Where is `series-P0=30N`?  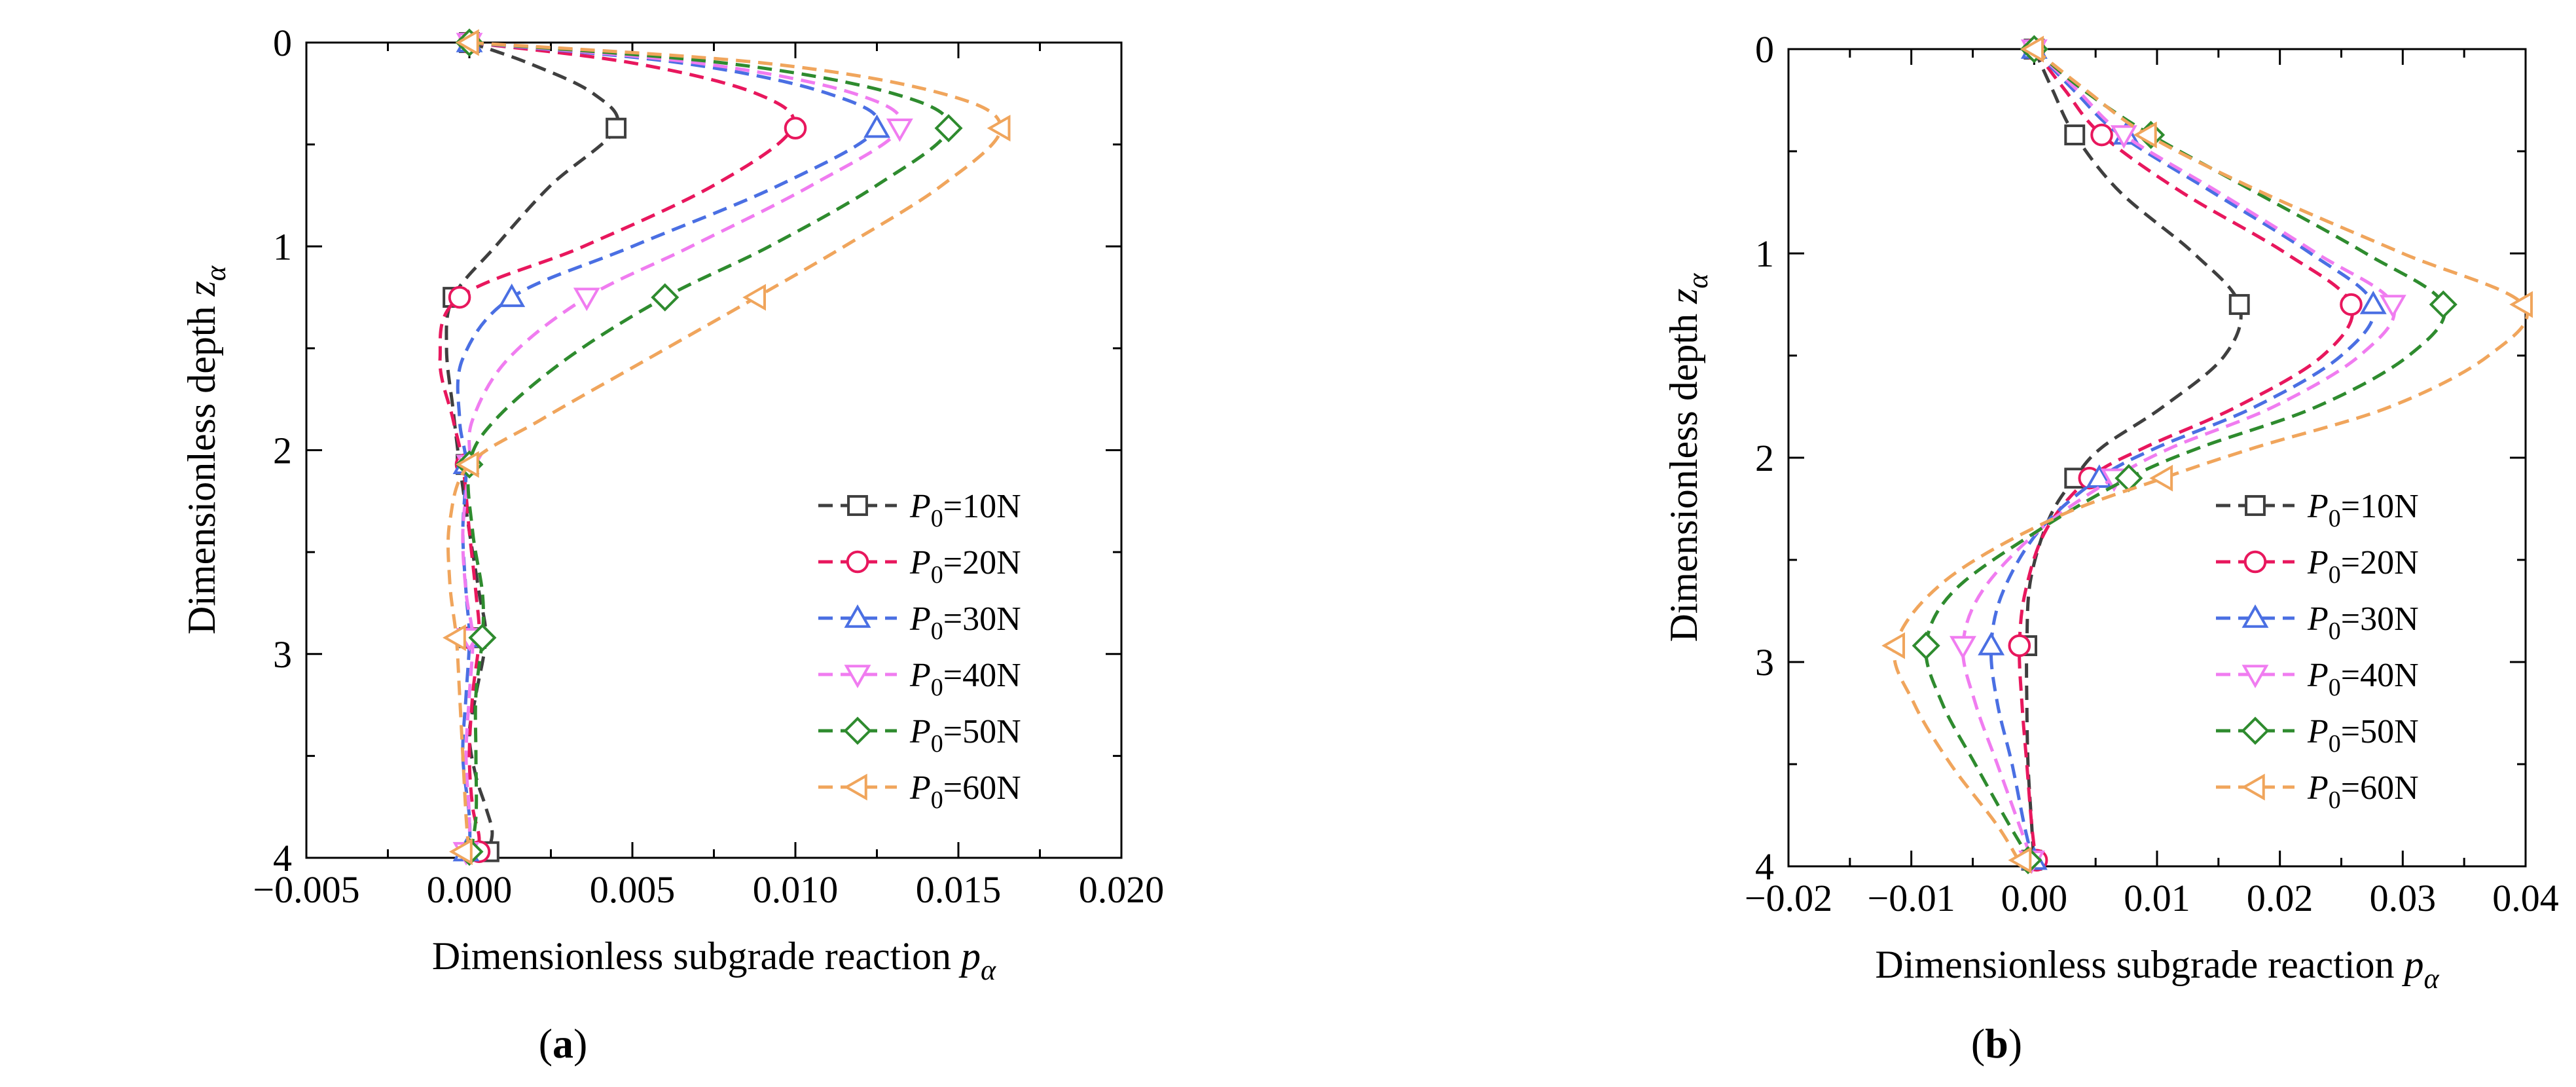 series-P0=30N is located at coordinates (671, 445).